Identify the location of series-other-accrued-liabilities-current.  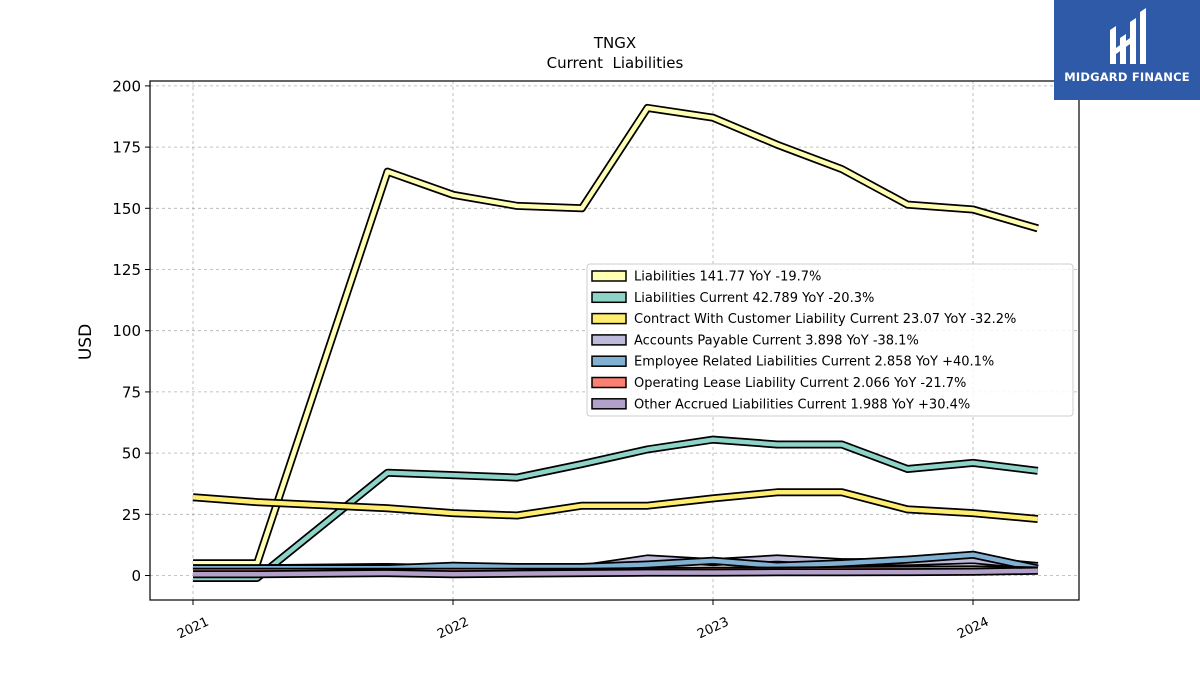
(615, 572).